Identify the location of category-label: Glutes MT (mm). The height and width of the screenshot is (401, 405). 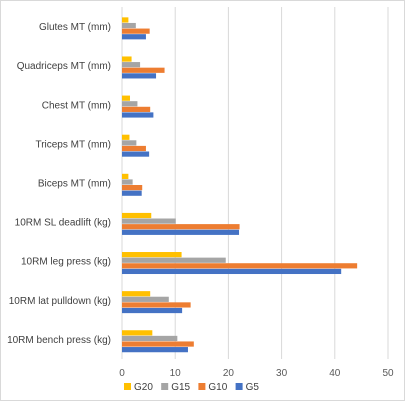
(75, 27).